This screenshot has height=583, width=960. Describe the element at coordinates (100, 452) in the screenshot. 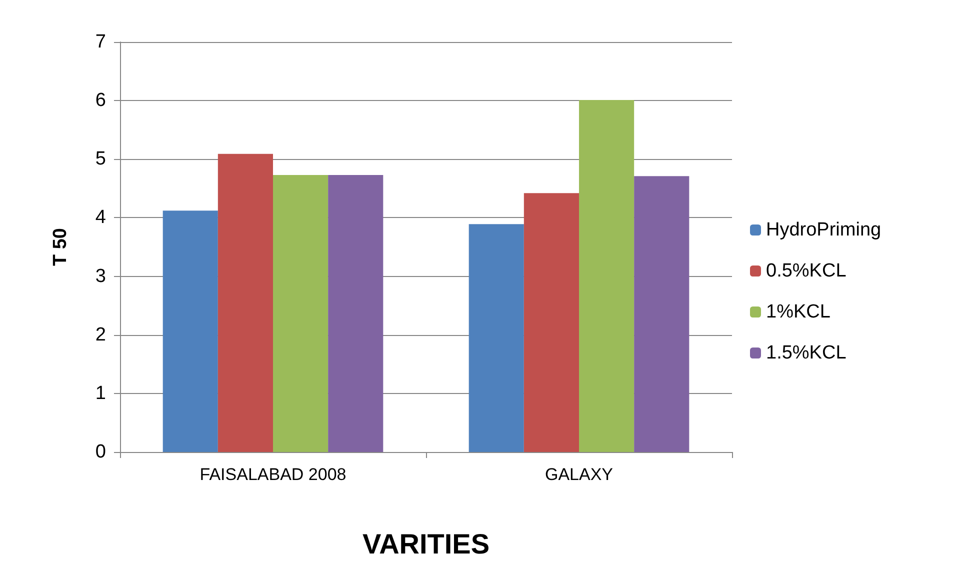

I see `y-tick-label: 0` at that location.